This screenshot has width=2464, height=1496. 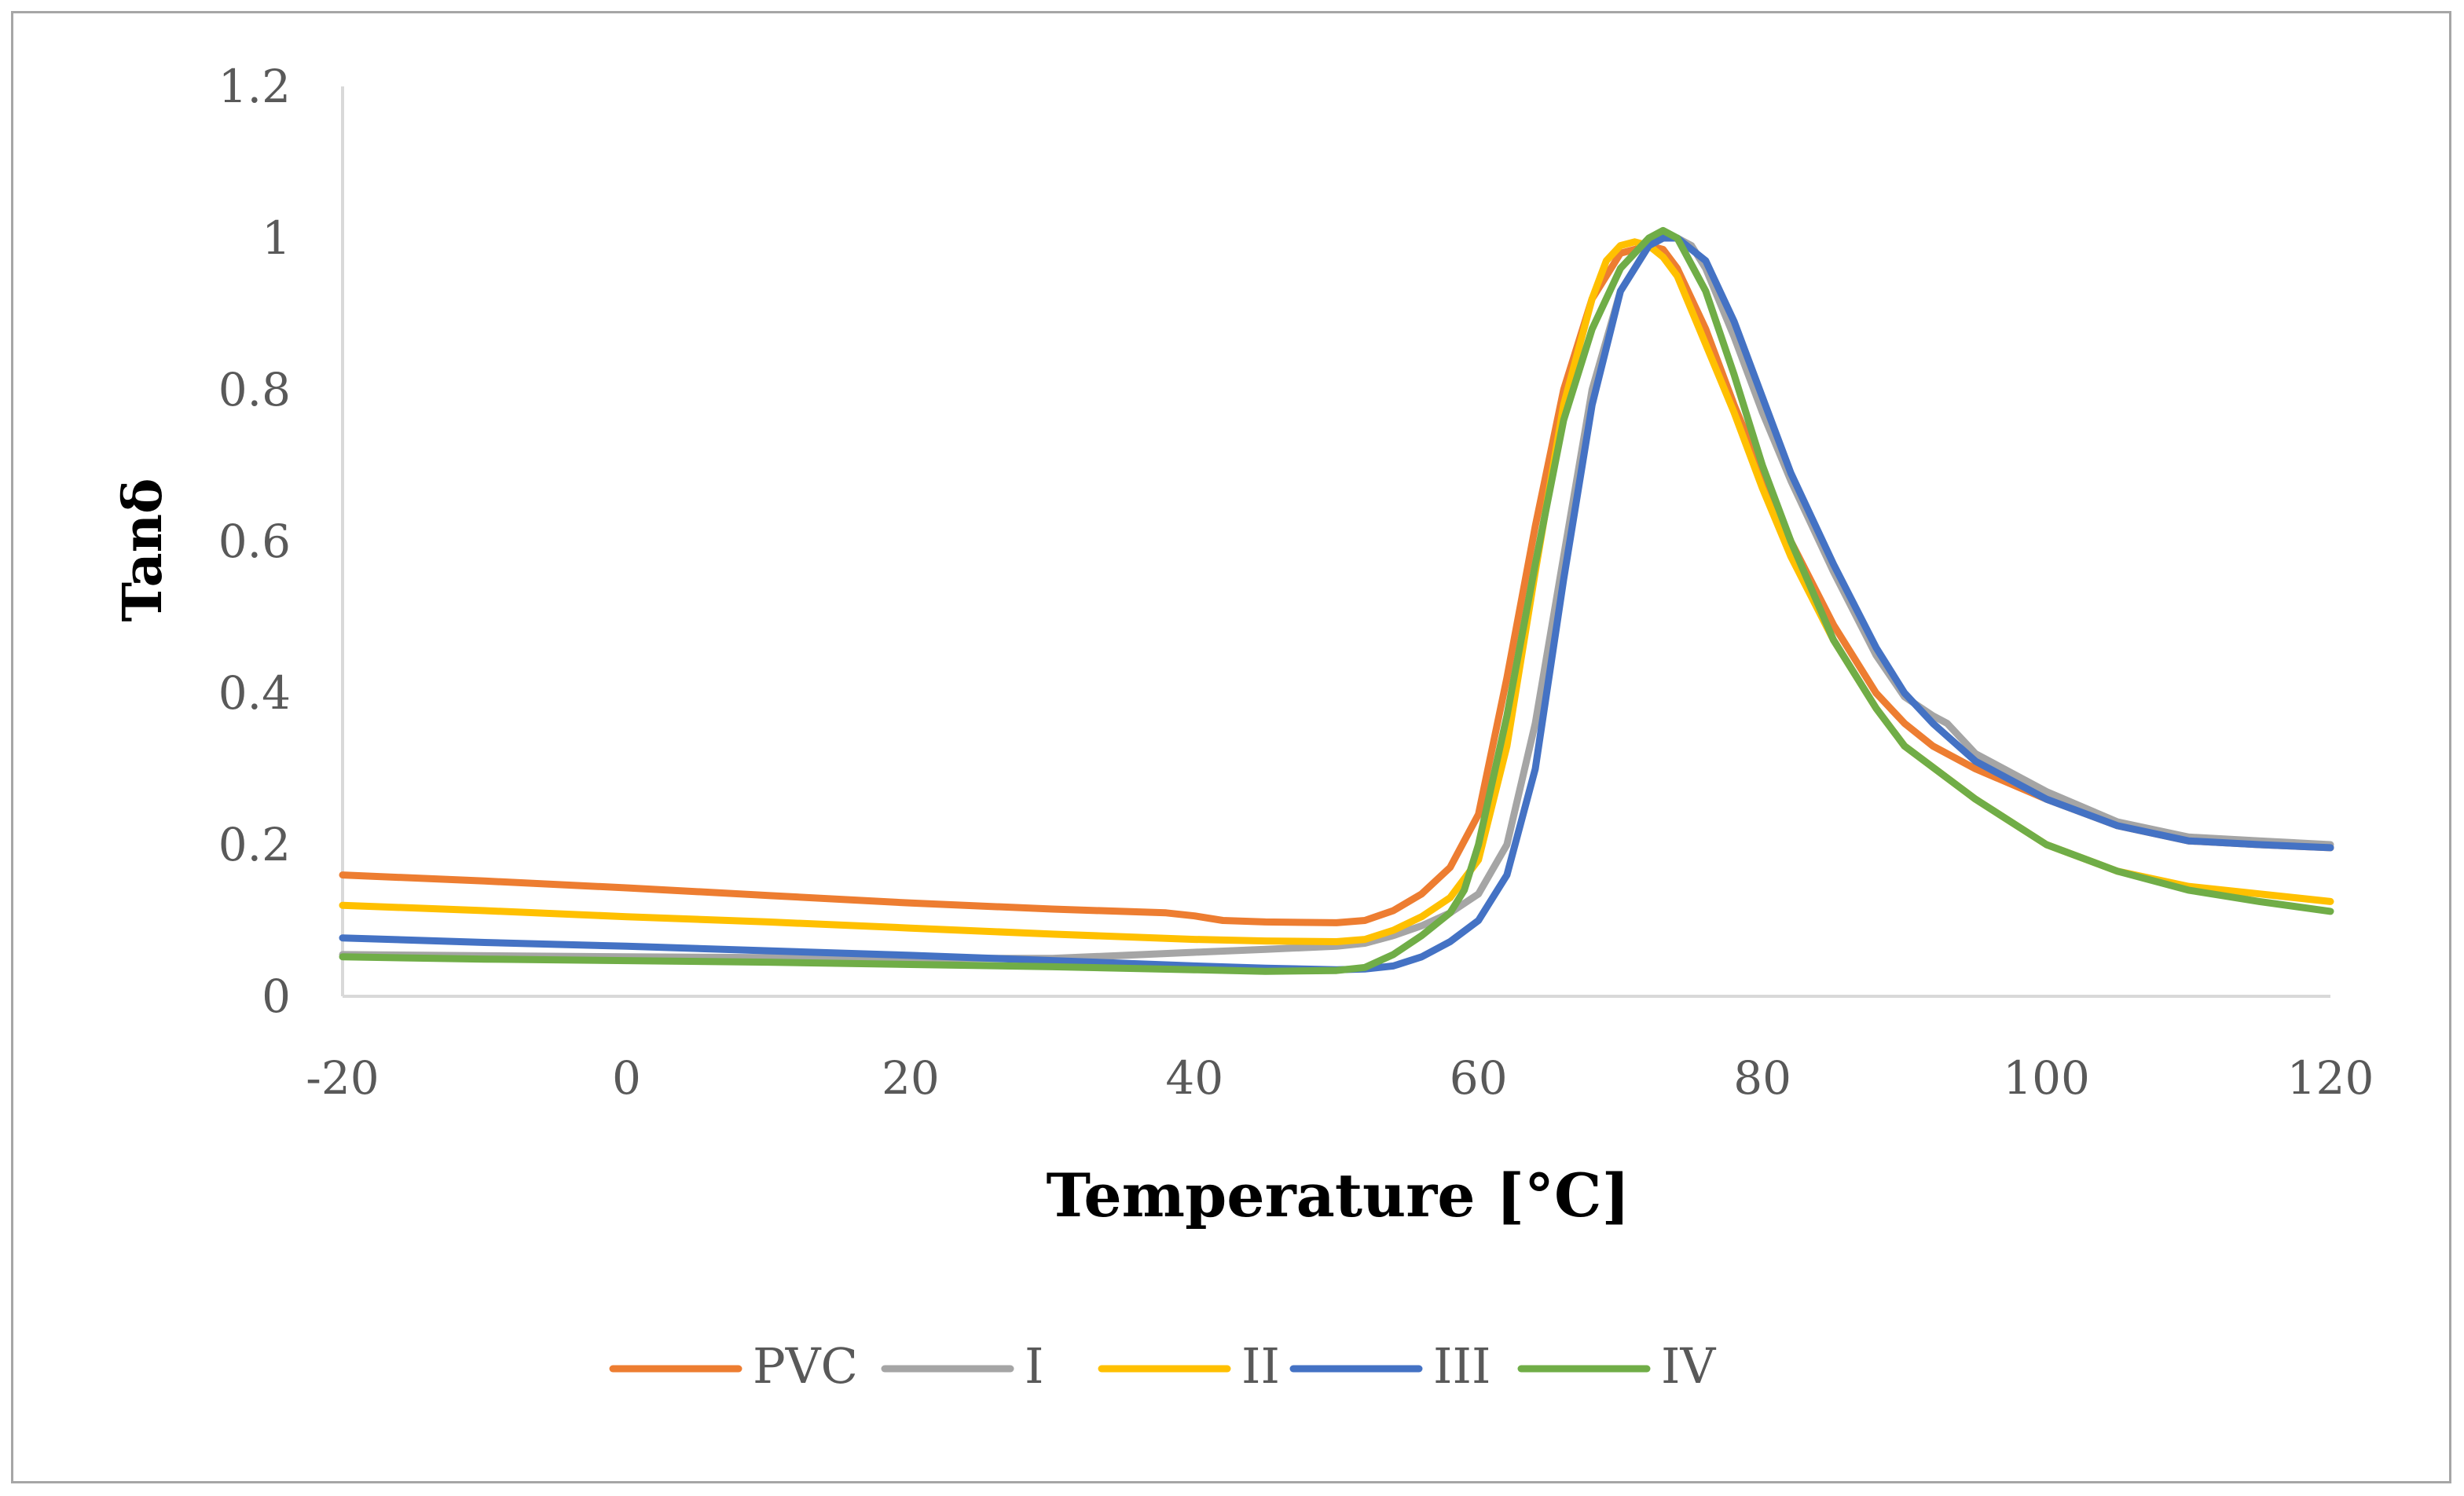 I want to click on legend-label-pvc: PVC, so click(x=805, y=1366).